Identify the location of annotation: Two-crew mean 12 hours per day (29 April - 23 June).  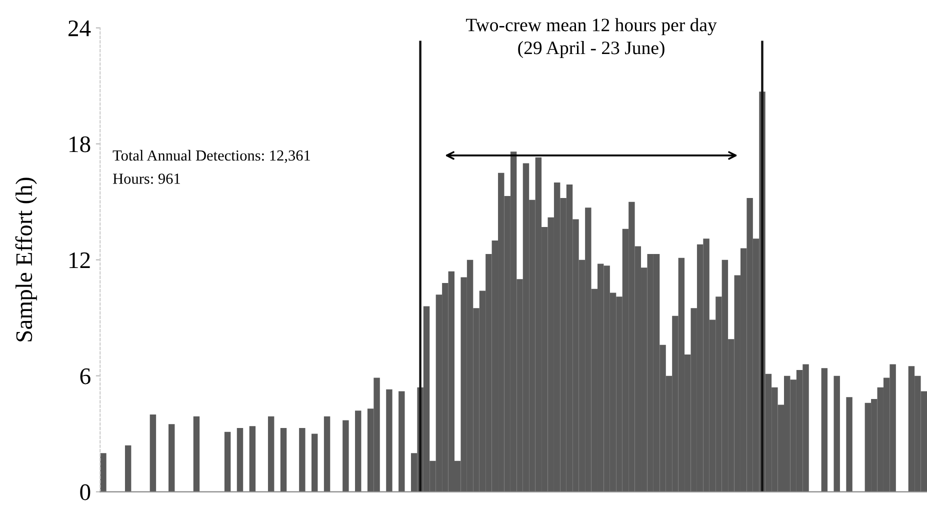
(591, 38).